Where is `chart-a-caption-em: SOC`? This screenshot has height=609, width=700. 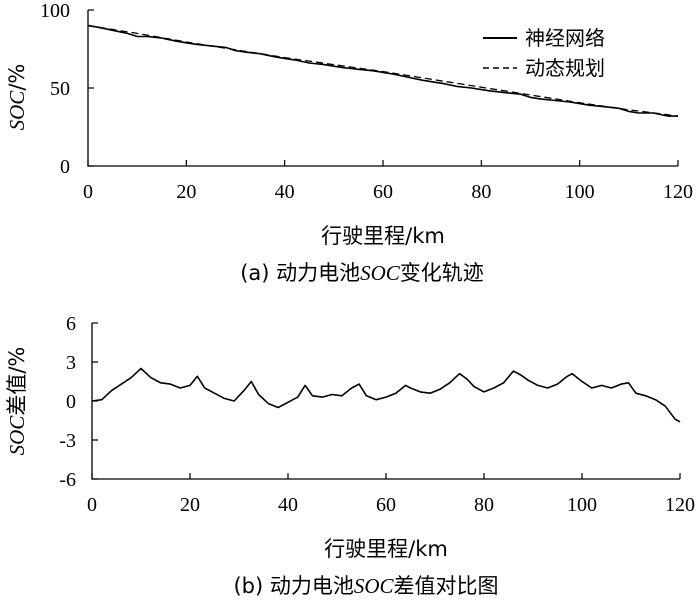 chart-a-caption-em: SOC is located at coordinates (380, 273).